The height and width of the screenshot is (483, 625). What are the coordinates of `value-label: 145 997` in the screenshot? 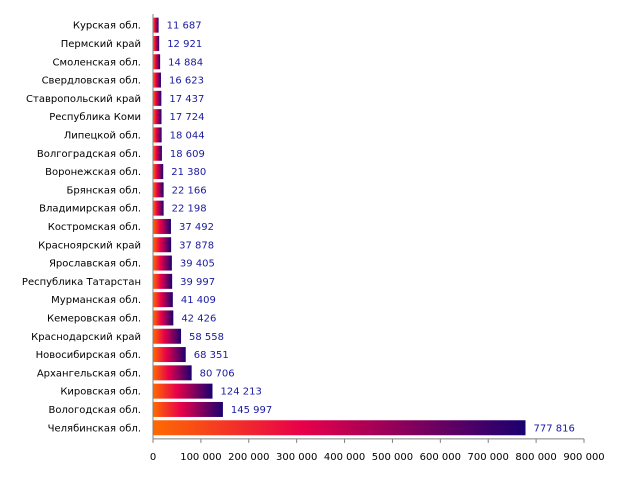 It's located at (251, 410).